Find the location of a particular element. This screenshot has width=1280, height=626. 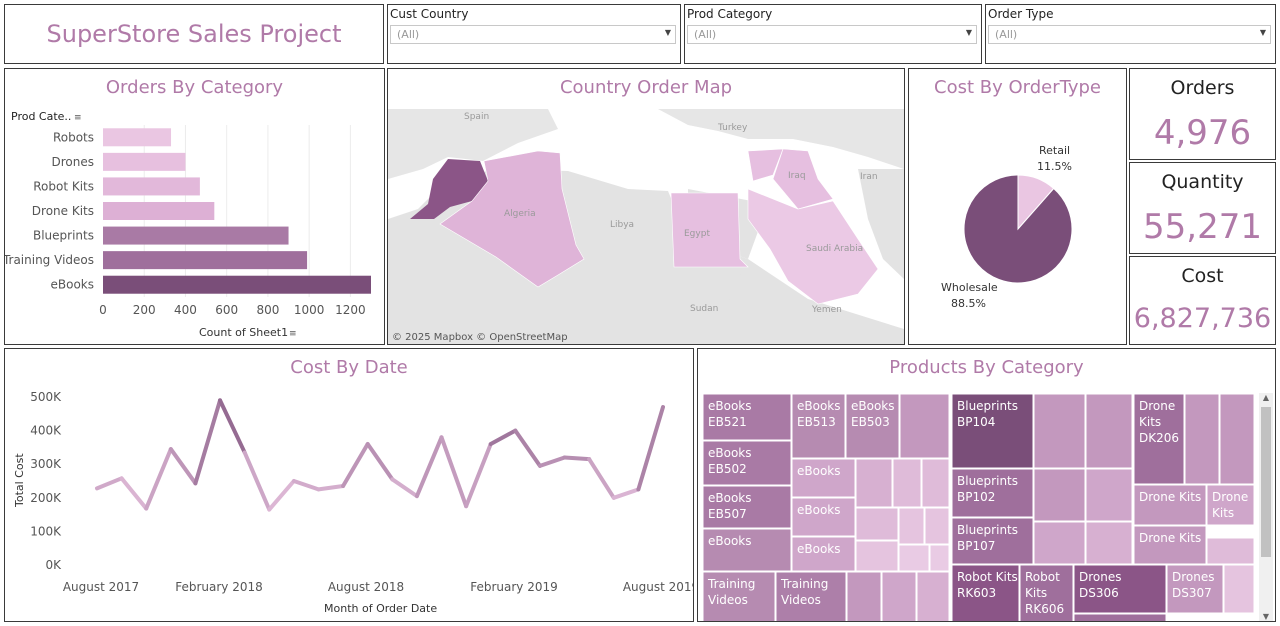

iraq-region is located at coordinates (803, 179).